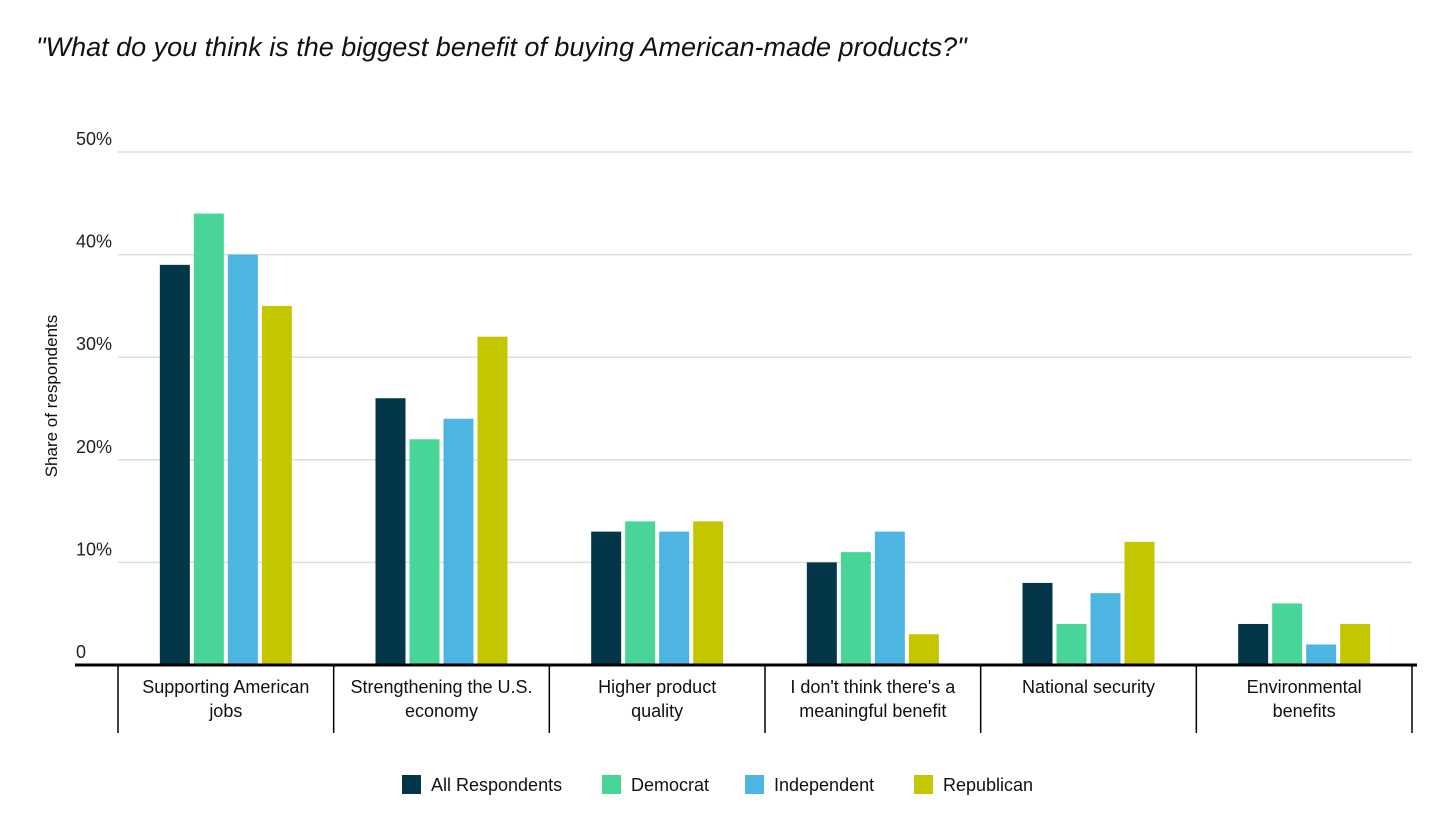  What do you see at coordinates (94, 242) in the screenshot?
I see `y-tick-label: 40%` at bounding box center [94, 242].